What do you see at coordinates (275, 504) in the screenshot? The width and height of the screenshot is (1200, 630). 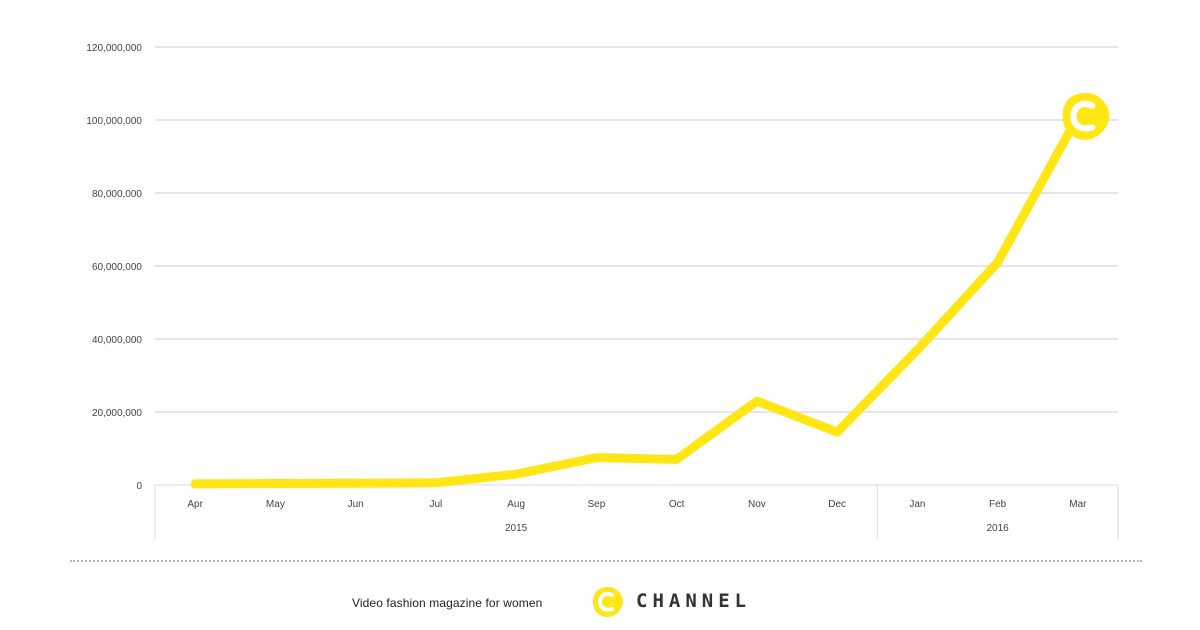 I see `x-tick-label: May` at bounding box center [275, 504].